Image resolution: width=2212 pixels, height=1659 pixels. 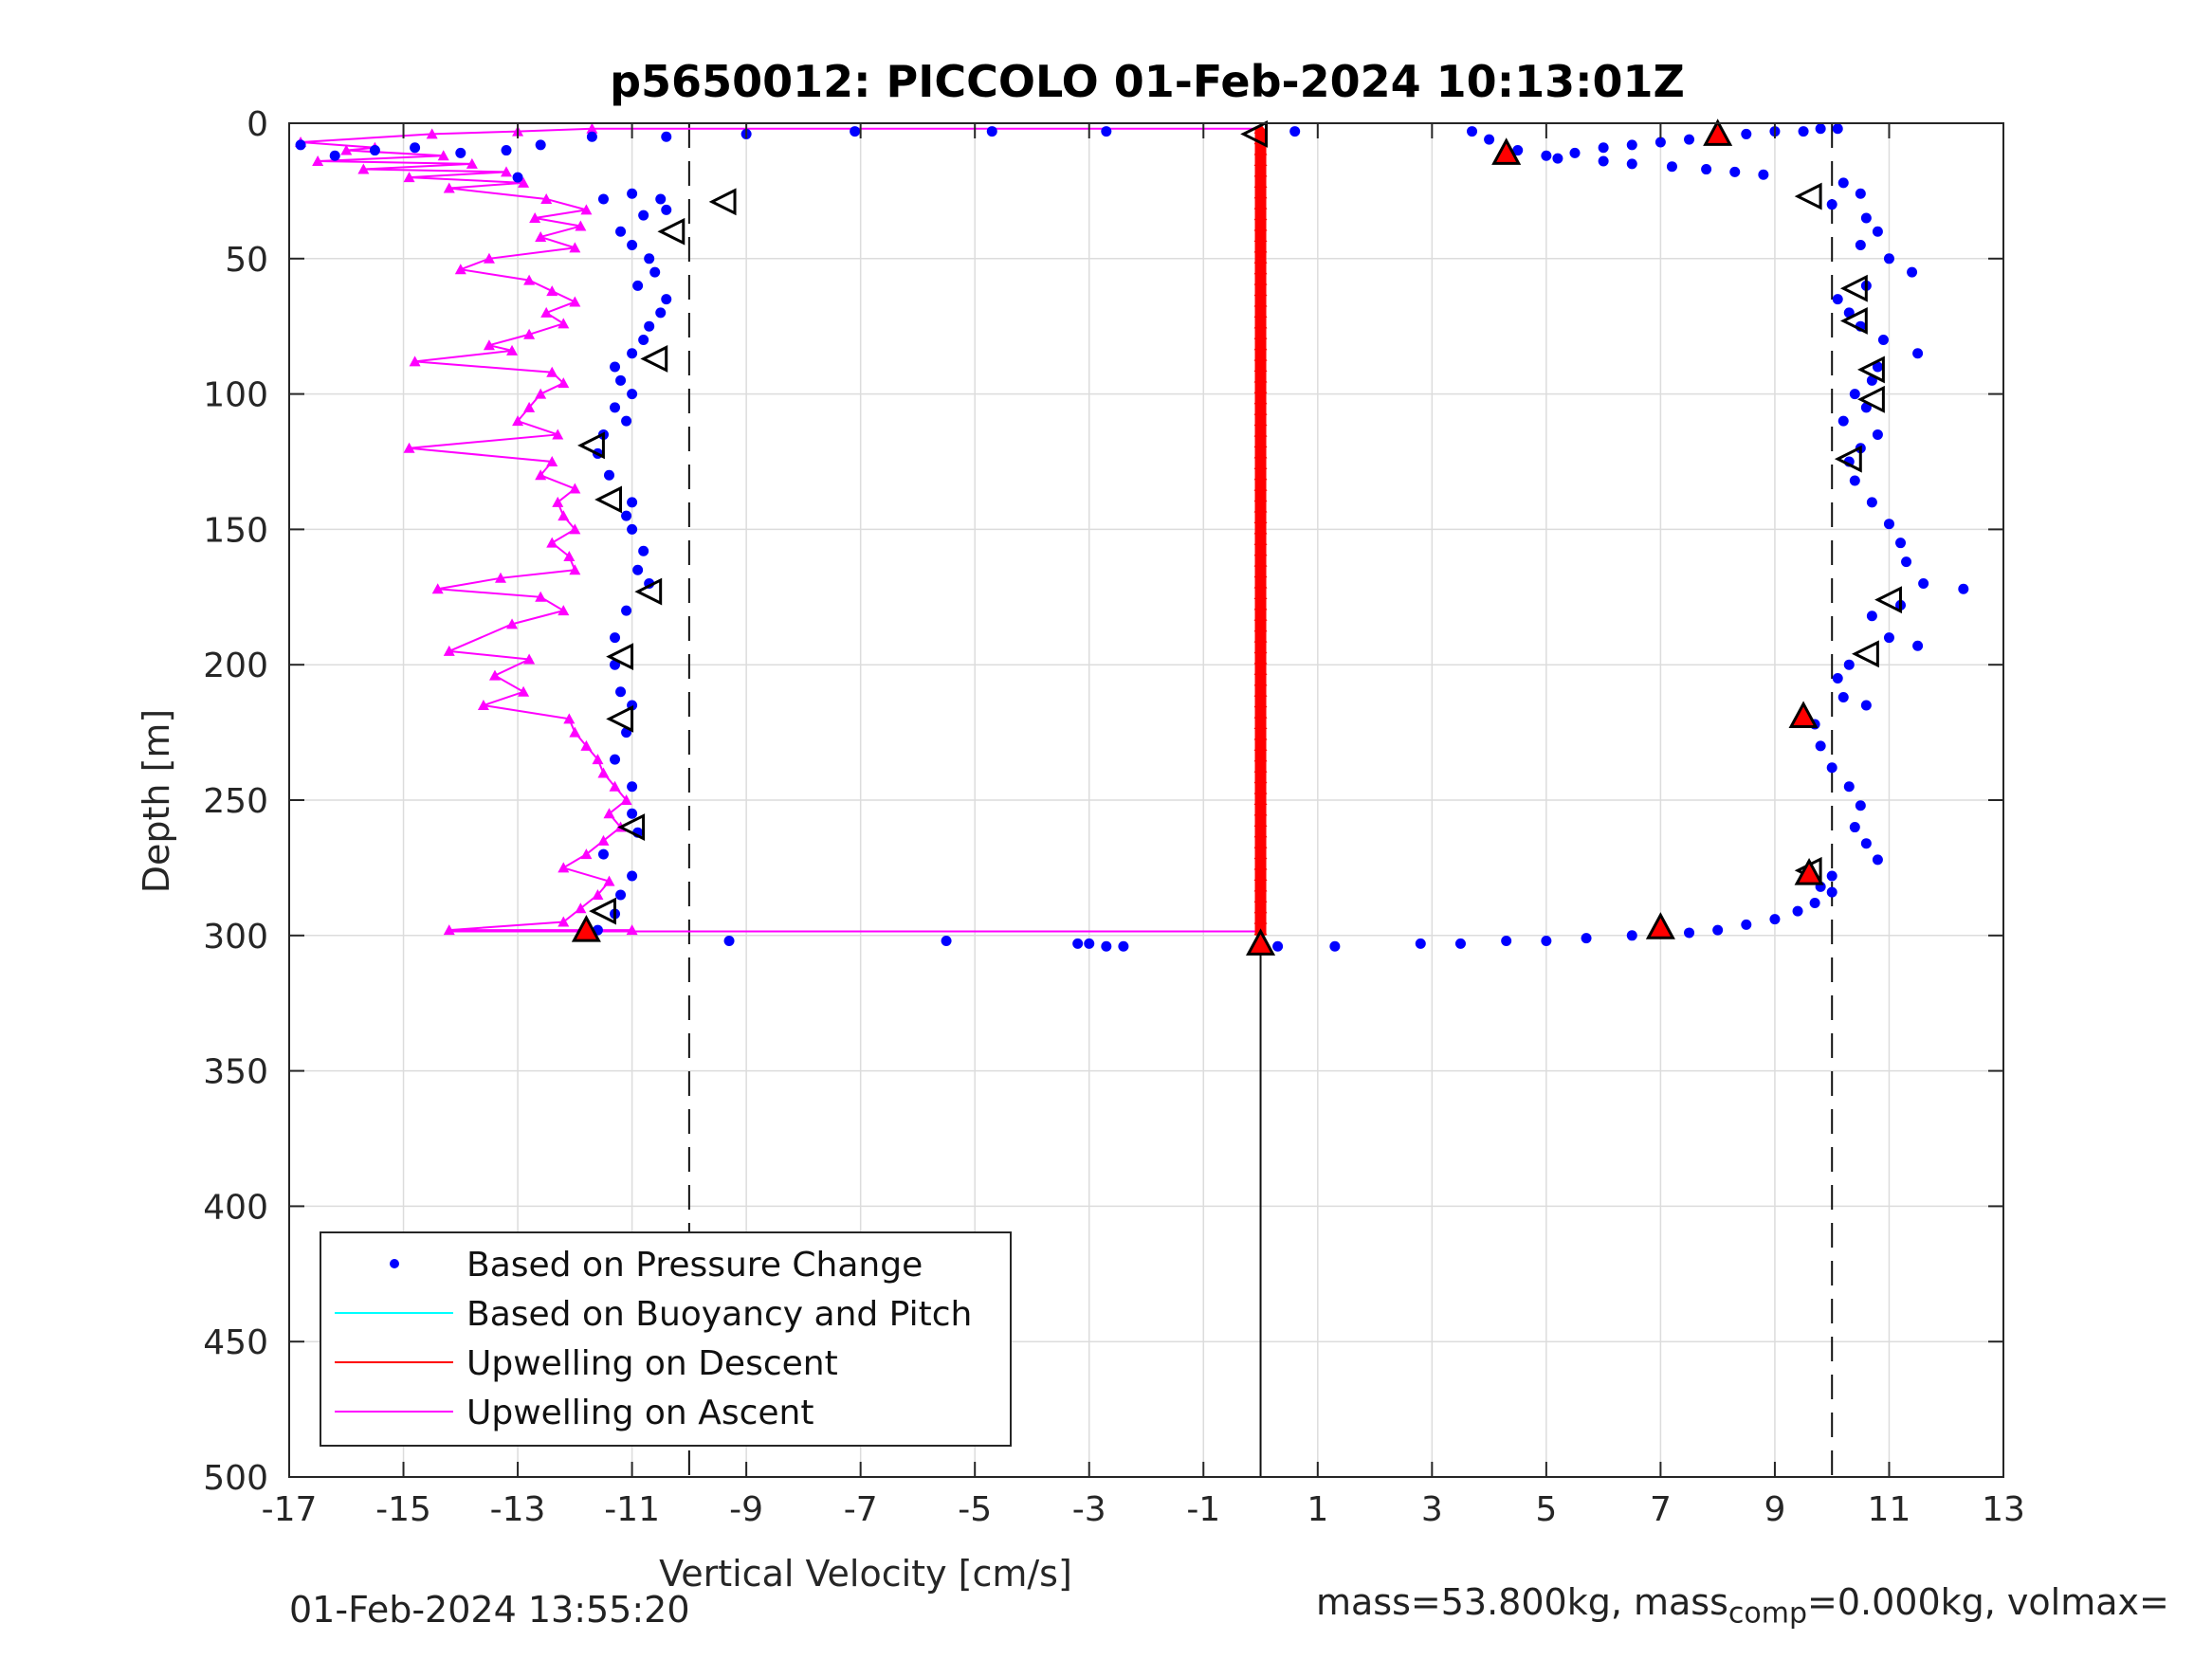 What do you see at coordinates (694, 1265) in the screenshot?
I see `legend-label: Based on Pressure Change` at bounding box center [694, 1265].